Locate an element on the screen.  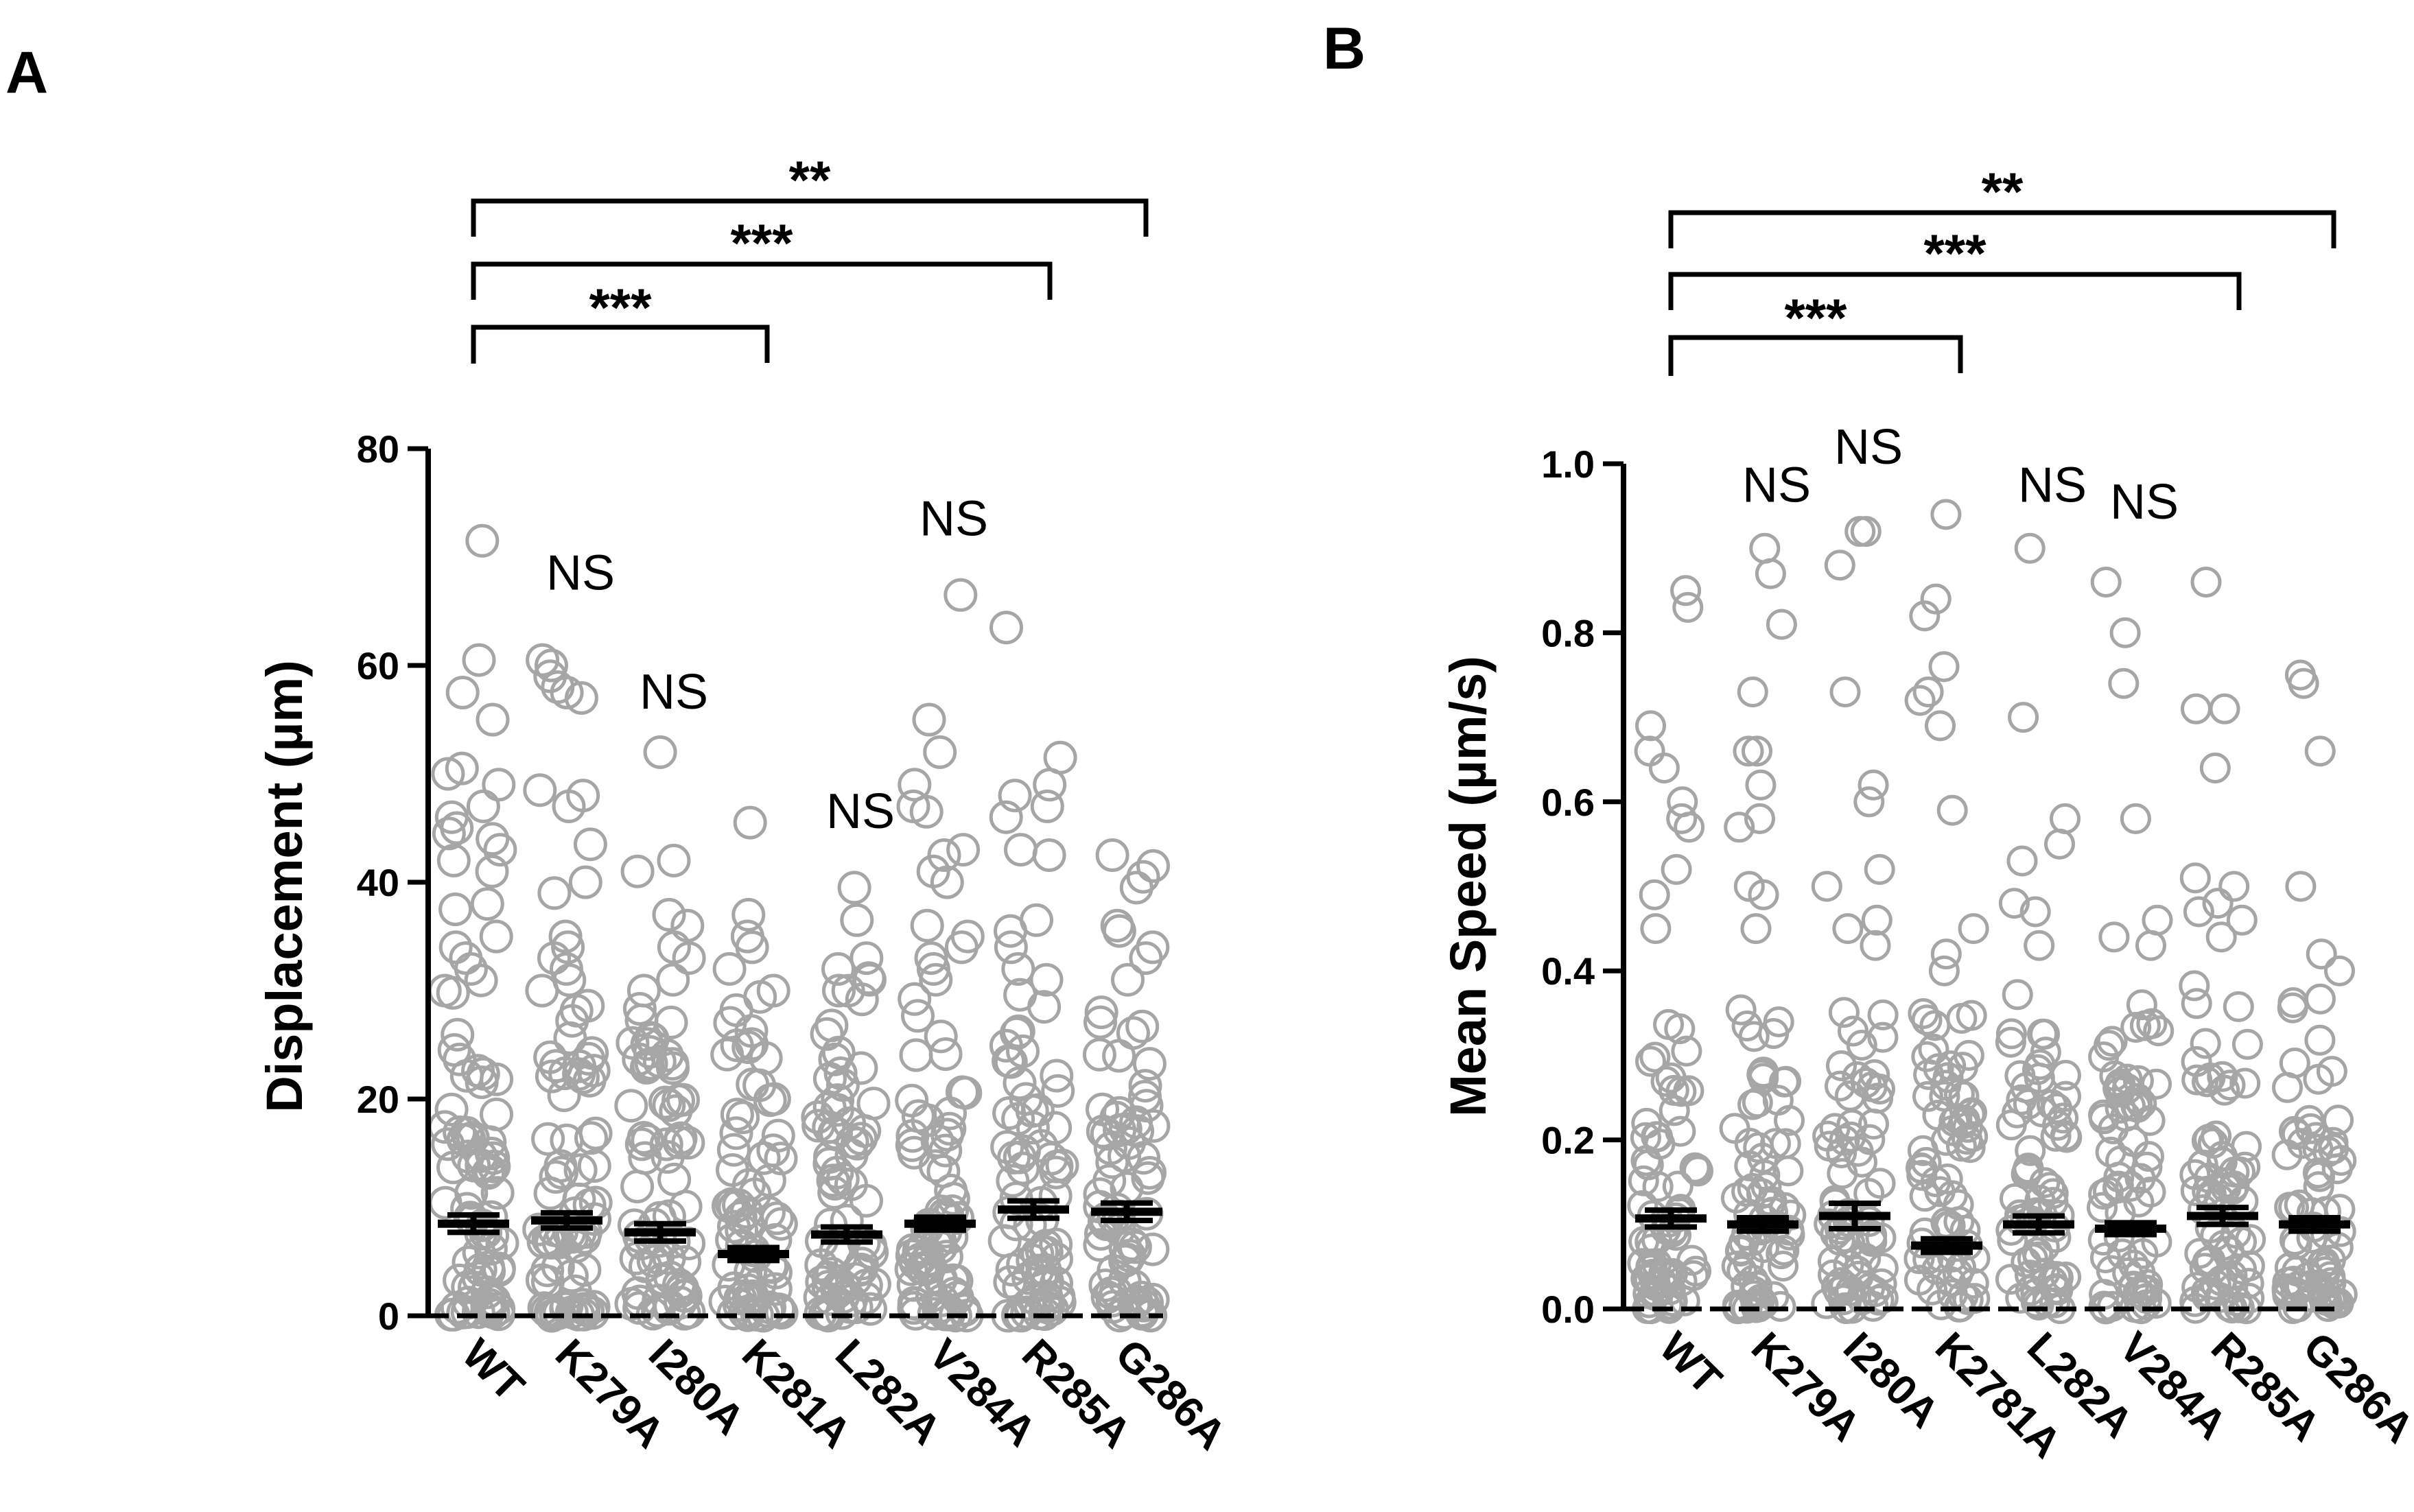
y-tick-label: 0.8 is located at coordinates (1568, 632).